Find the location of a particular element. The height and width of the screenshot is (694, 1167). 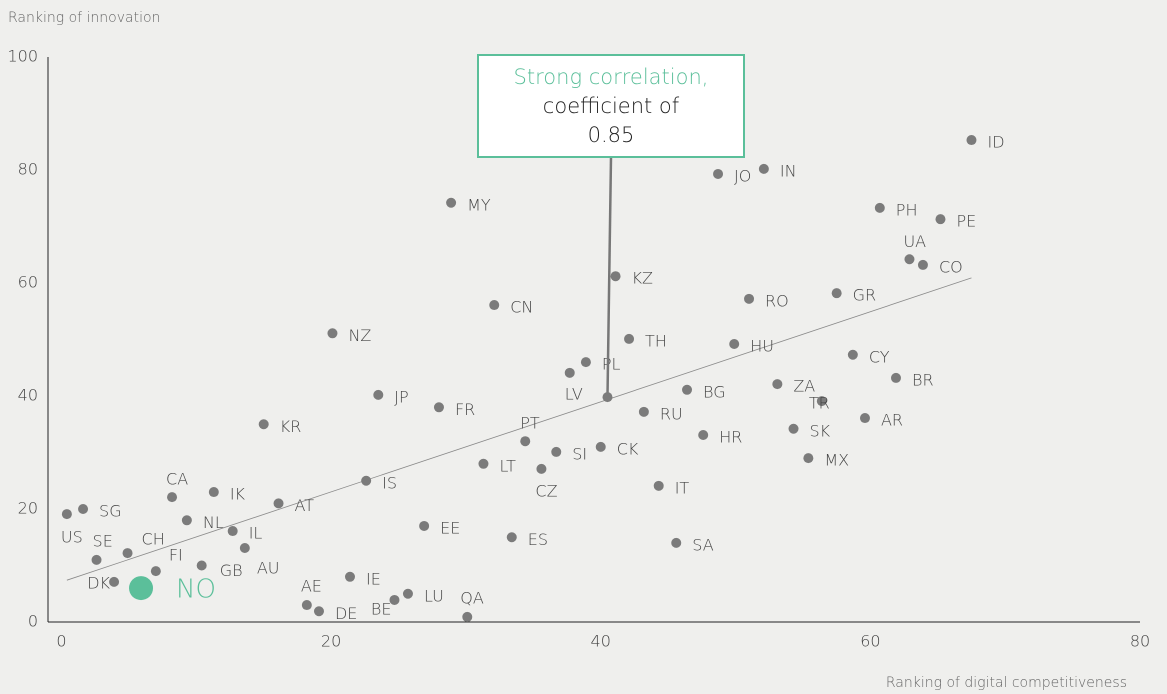

x-tick-label: 20 is located at coordinates (331, 641).